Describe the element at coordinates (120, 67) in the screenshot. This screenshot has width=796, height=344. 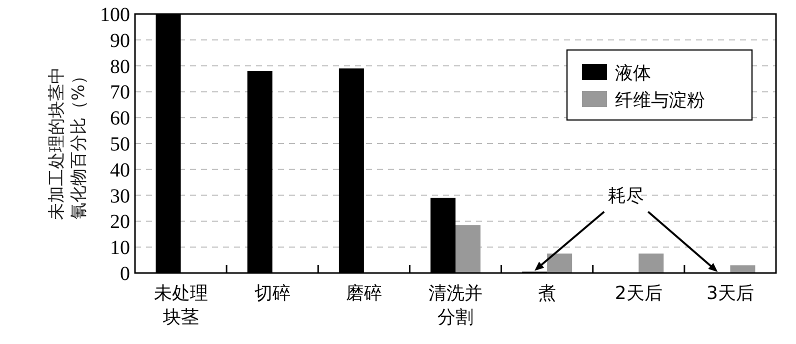
I see `y-tick-label: 80` at that location.